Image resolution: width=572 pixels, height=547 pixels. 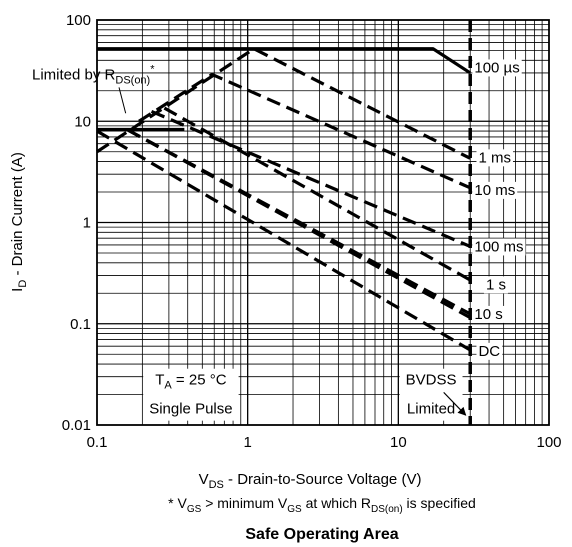 What do you see at coordinates (17, 216) in the screenshot?
I see `y-label-rest: - Drain Current (A)` at bounding box center [17, 216].